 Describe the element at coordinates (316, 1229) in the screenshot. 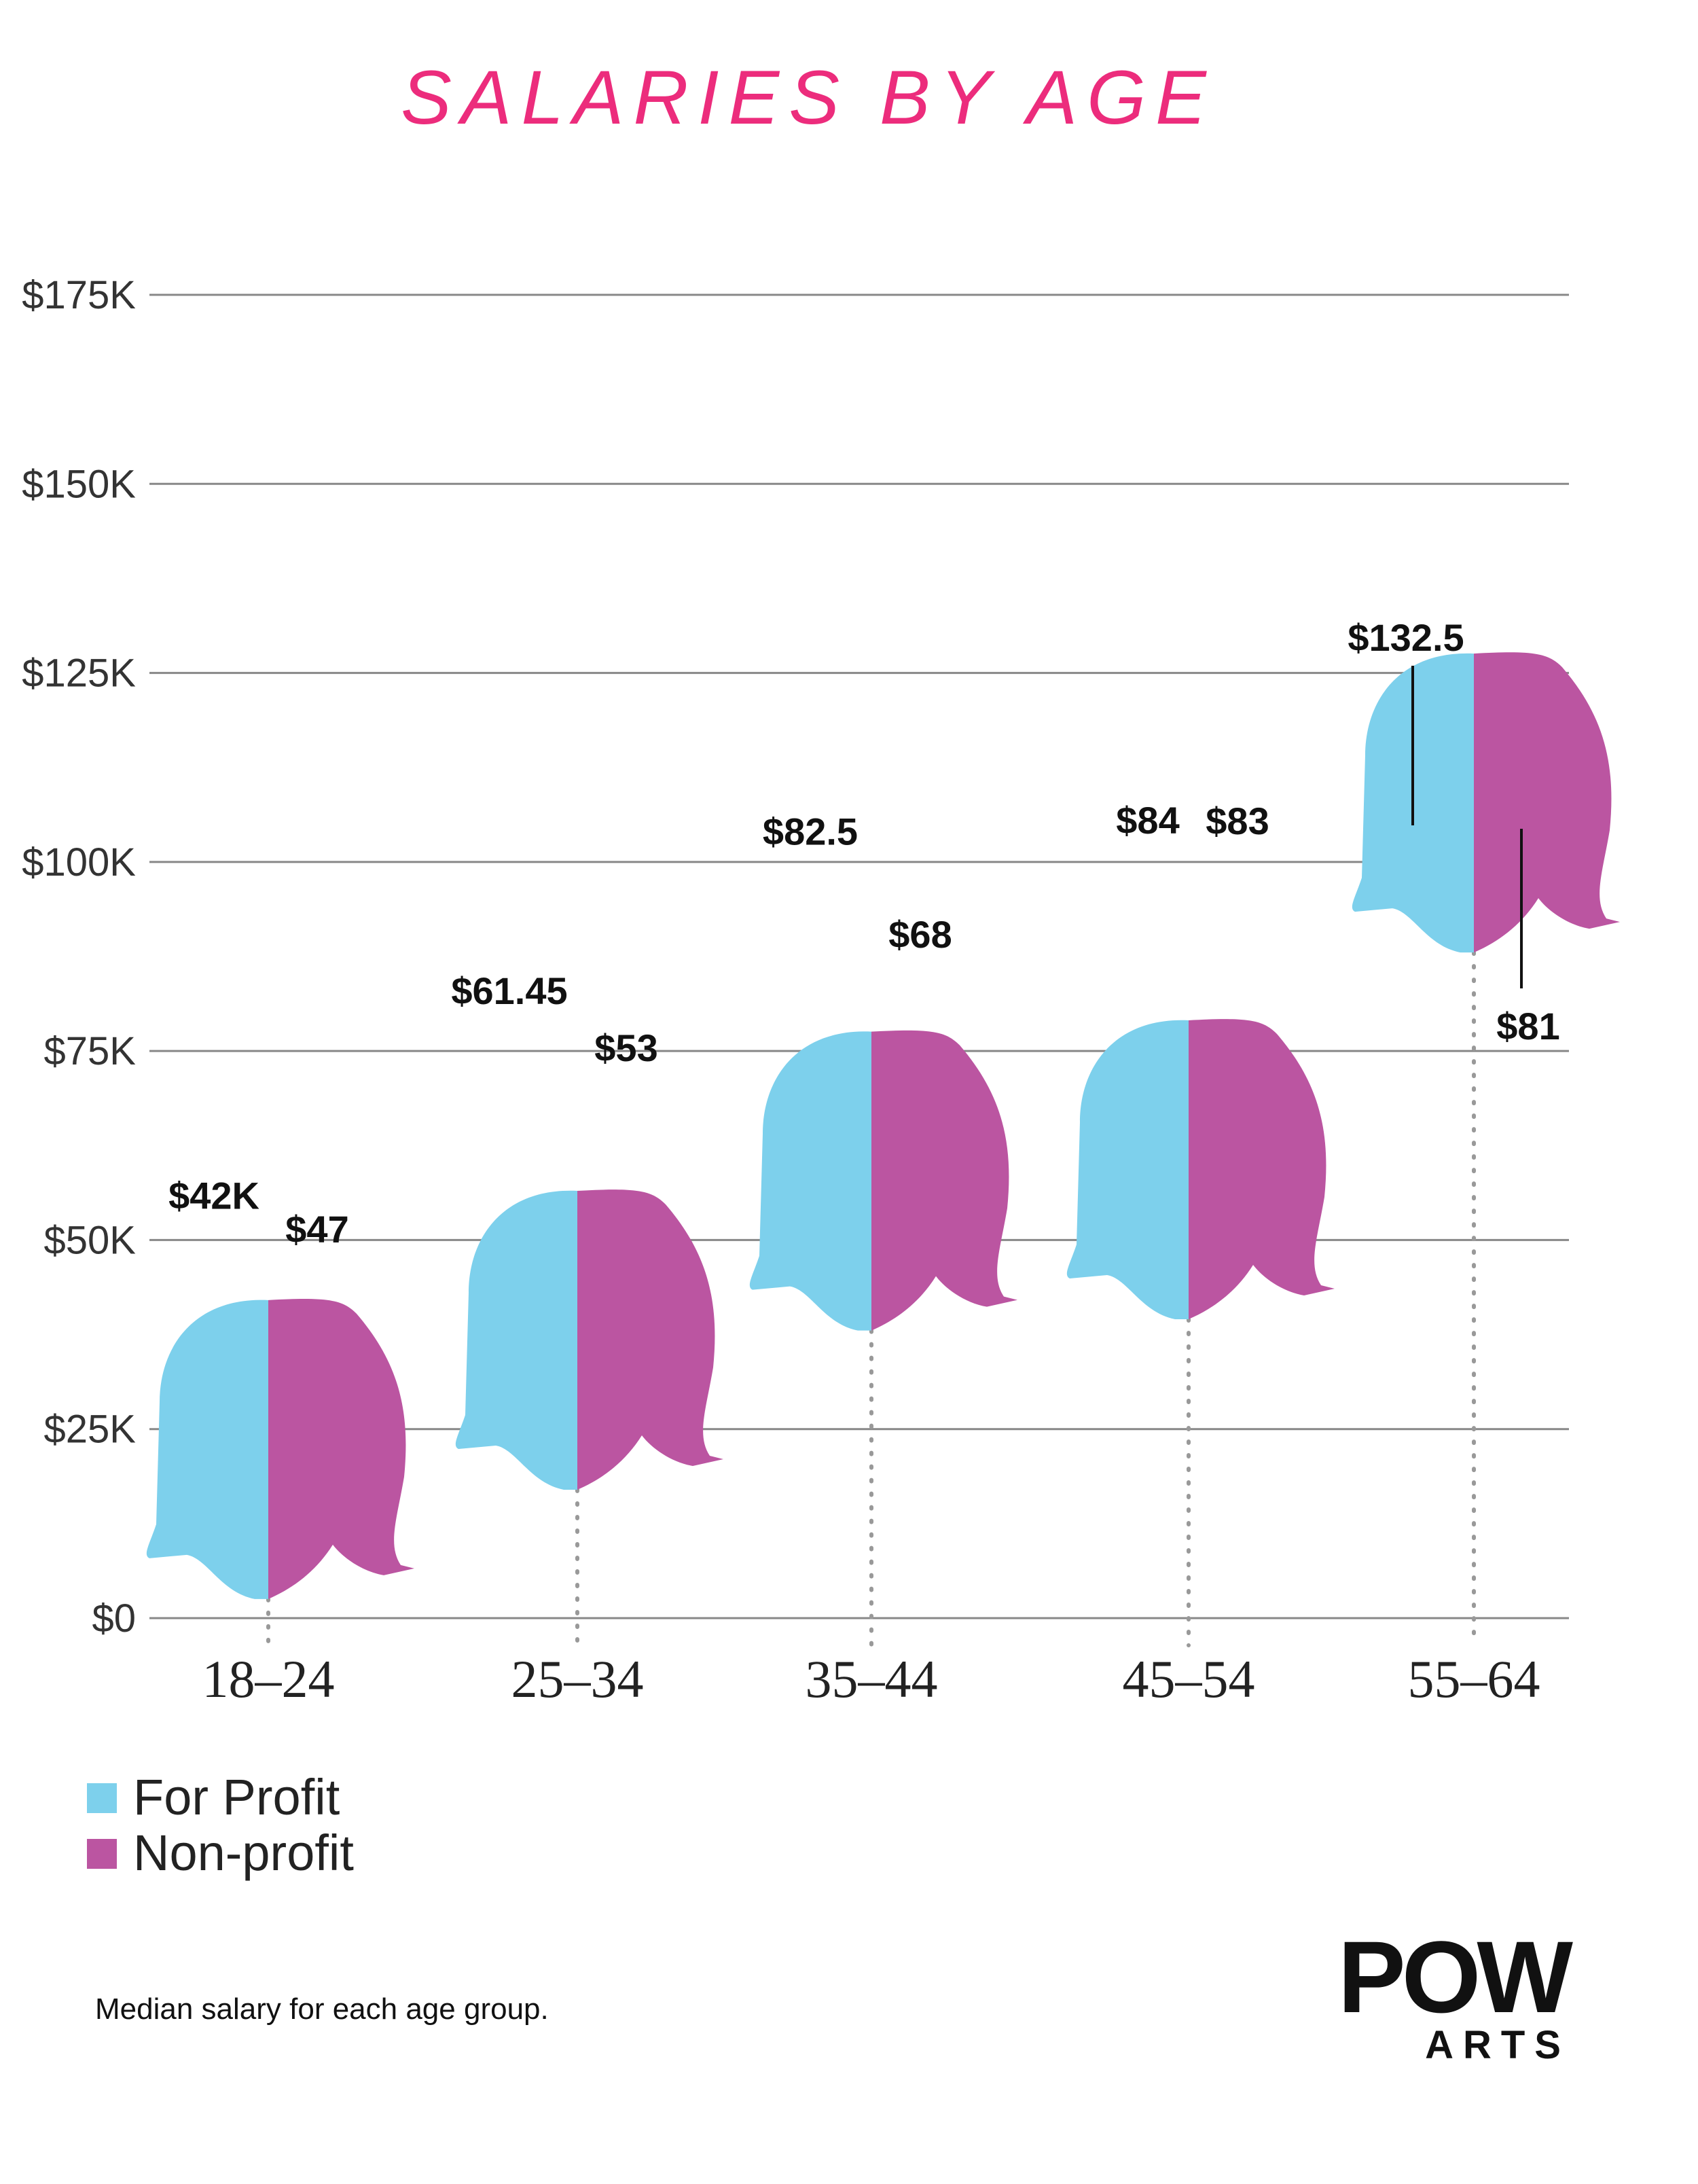

I see `data-label-non-profit: $47` at that location.